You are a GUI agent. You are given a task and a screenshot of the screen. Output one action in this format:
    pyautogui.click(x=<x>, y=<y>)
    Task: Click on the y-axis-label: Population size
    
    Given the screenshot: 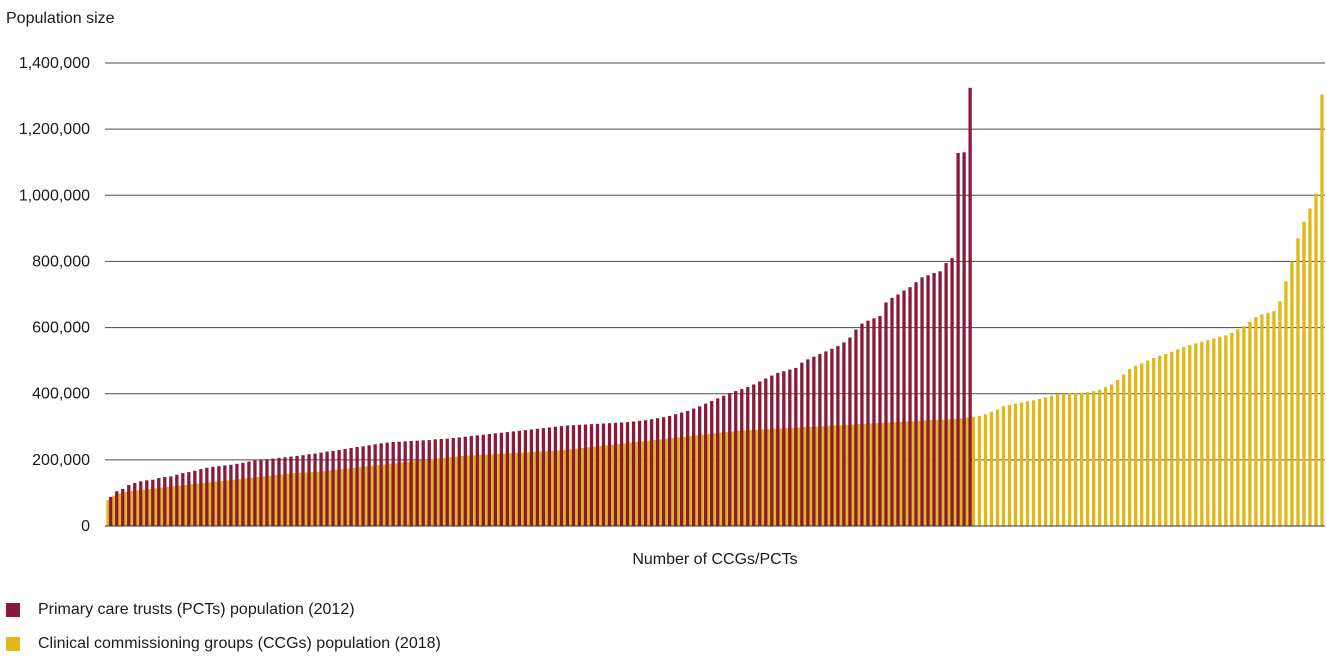 What is the action you would take?
    pyautogui.click(x=60, y=18)
    